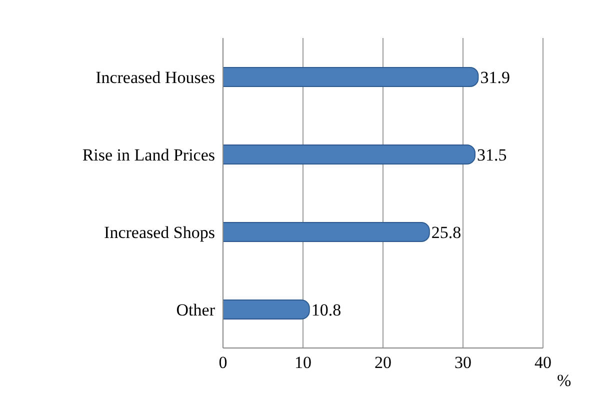 Image resolution: width=590 pixels, height=403 pixels. I want to click on x-tick-label: 40, so click(543, 362).